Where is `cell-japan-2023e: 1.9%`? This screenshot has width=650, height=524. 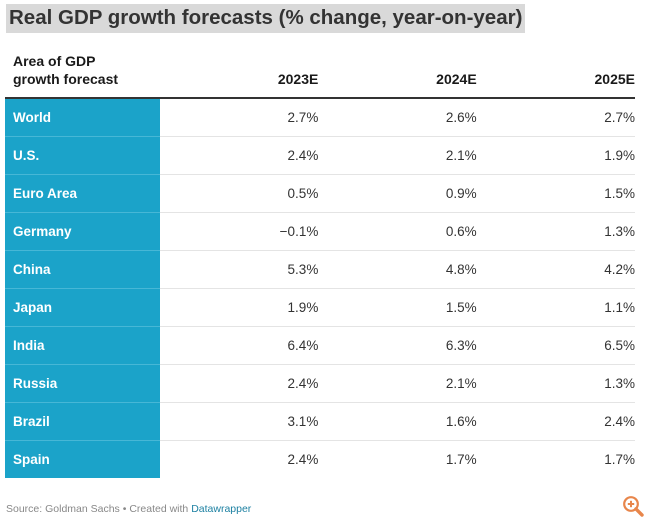 cell-japan-2023e: 1.9% is located at coordinates (239, 307).